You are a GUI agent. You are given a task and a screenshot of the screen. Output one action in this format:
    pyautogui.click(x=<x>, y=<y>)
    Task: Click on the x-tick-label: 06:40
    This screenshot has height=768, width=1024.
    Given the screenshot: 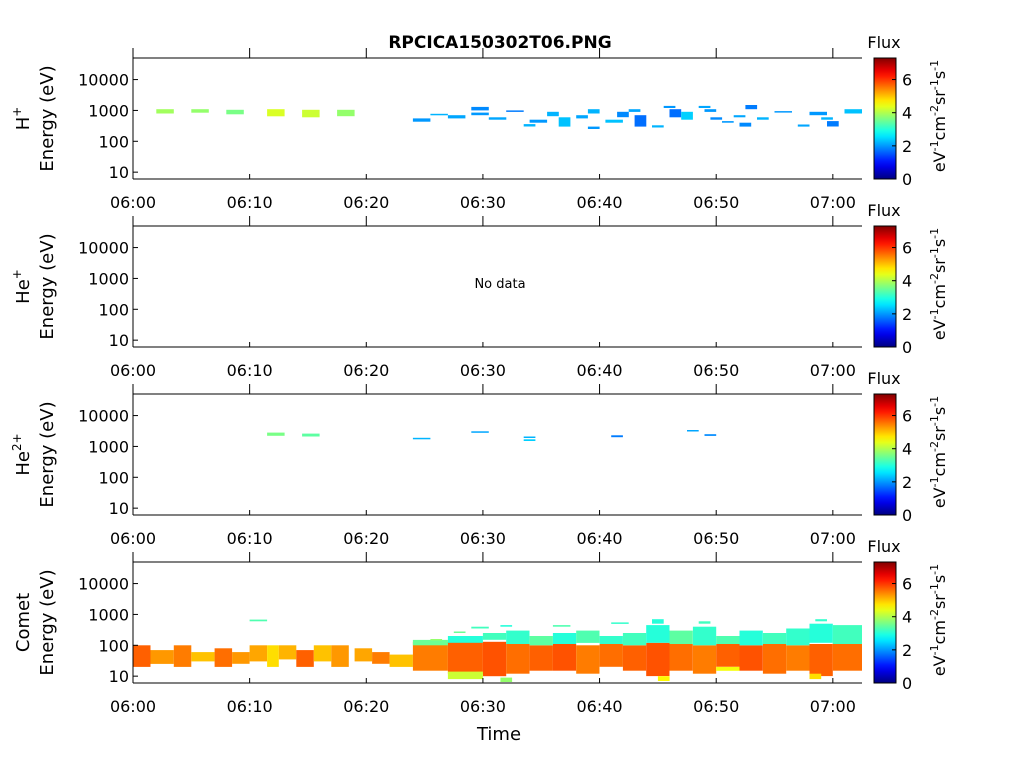 What is the action you would take?
    pyautogui.click(x=600, y=202)
    